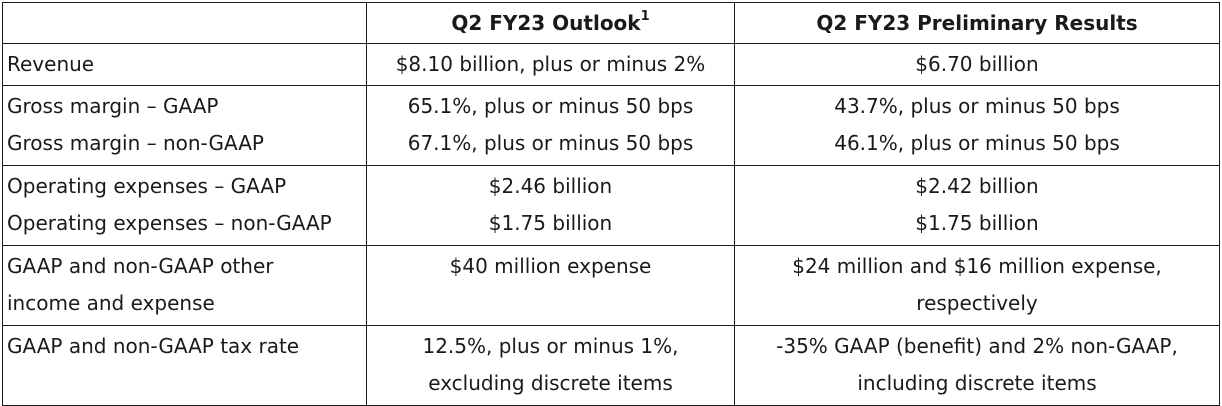  I want to click on row-label-cell: GAAP and non-GAAP tax rate, so click(184, 365).